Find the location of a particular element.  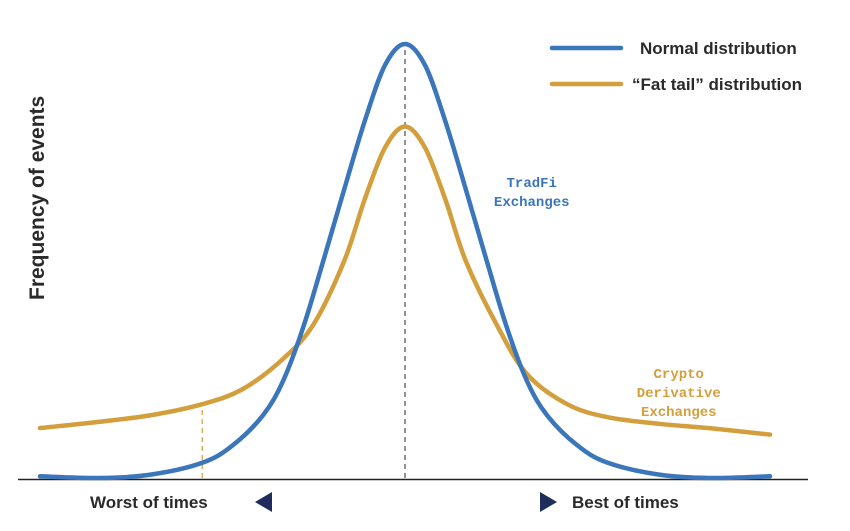

legend-label-normal: Normal distribution is located at coordinates (718, 48).